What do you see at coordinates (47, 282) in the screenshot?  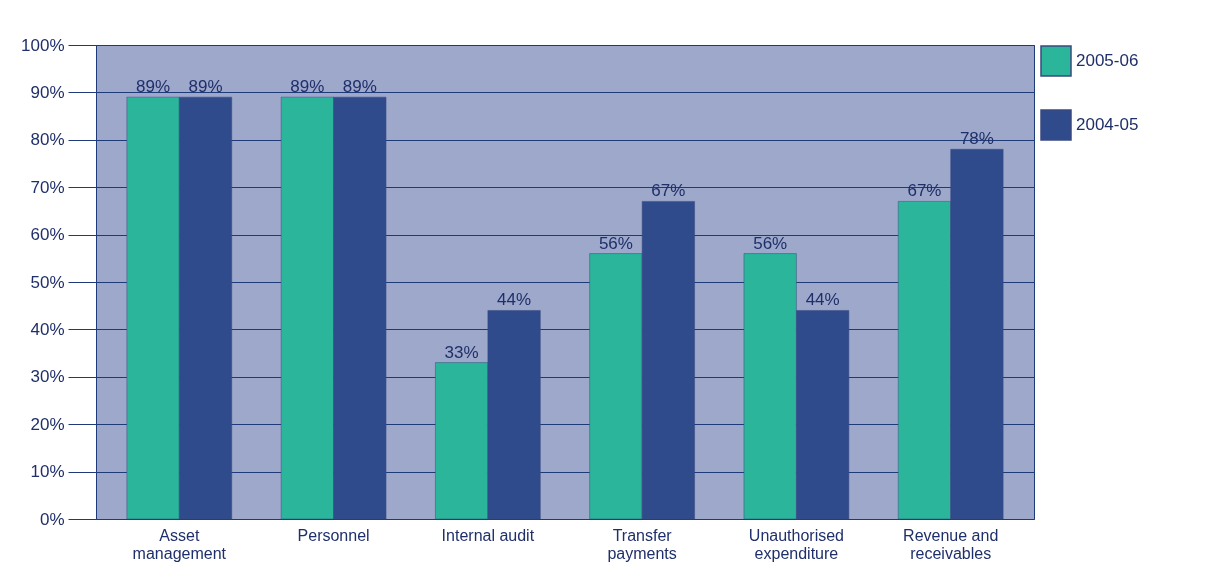 I see `y-tick-label: 50%` at bounding box center [47, 282].